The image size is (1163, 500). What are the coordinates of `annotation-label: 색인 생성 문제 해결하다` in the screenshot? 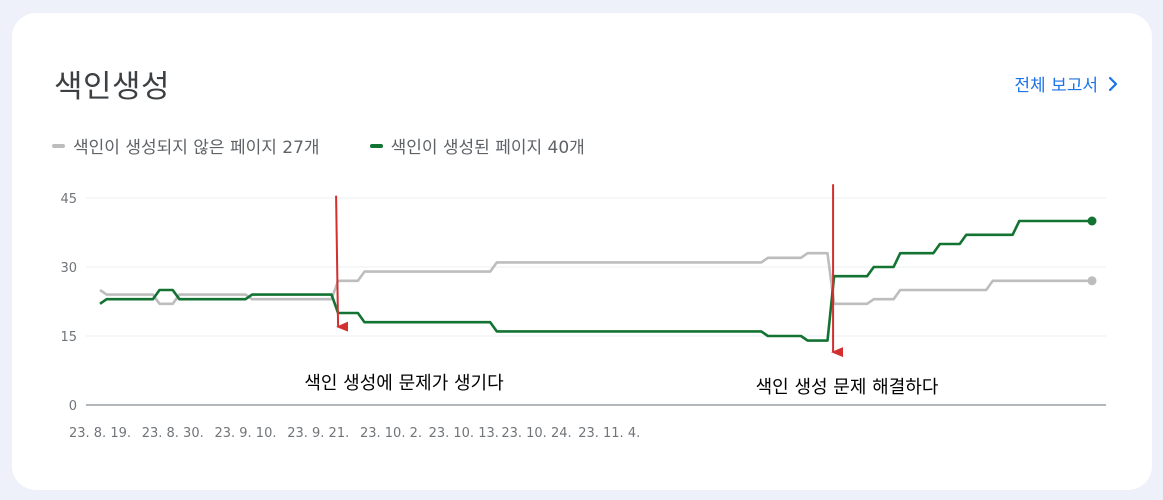 It's located at (847, 387).